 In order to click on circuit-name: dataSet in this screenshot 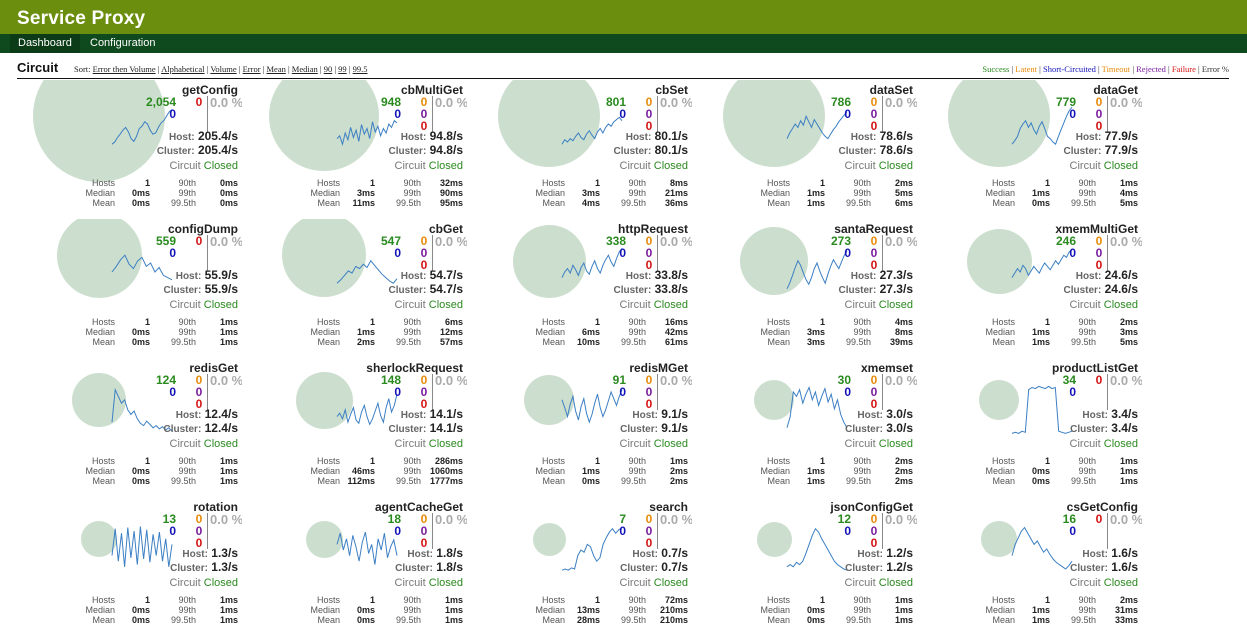, I will do `click(891, 90)`.